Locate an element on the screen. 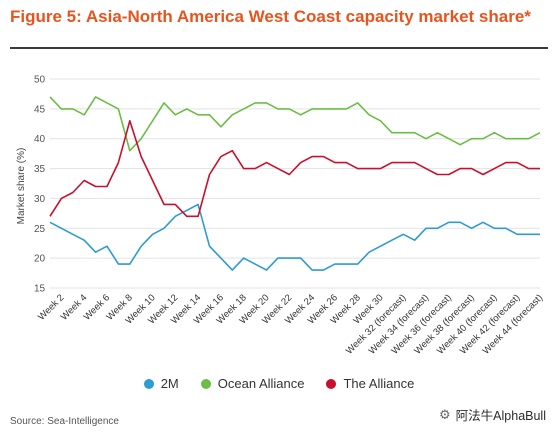  series-line-ocean-alliance is located at coordinates (295, 124).